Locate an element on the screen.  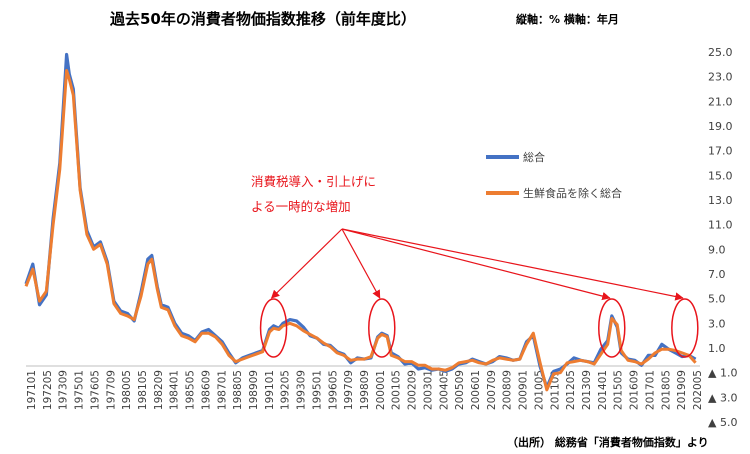
x-tick-label: 201401 is located at coordinates (603, 390).